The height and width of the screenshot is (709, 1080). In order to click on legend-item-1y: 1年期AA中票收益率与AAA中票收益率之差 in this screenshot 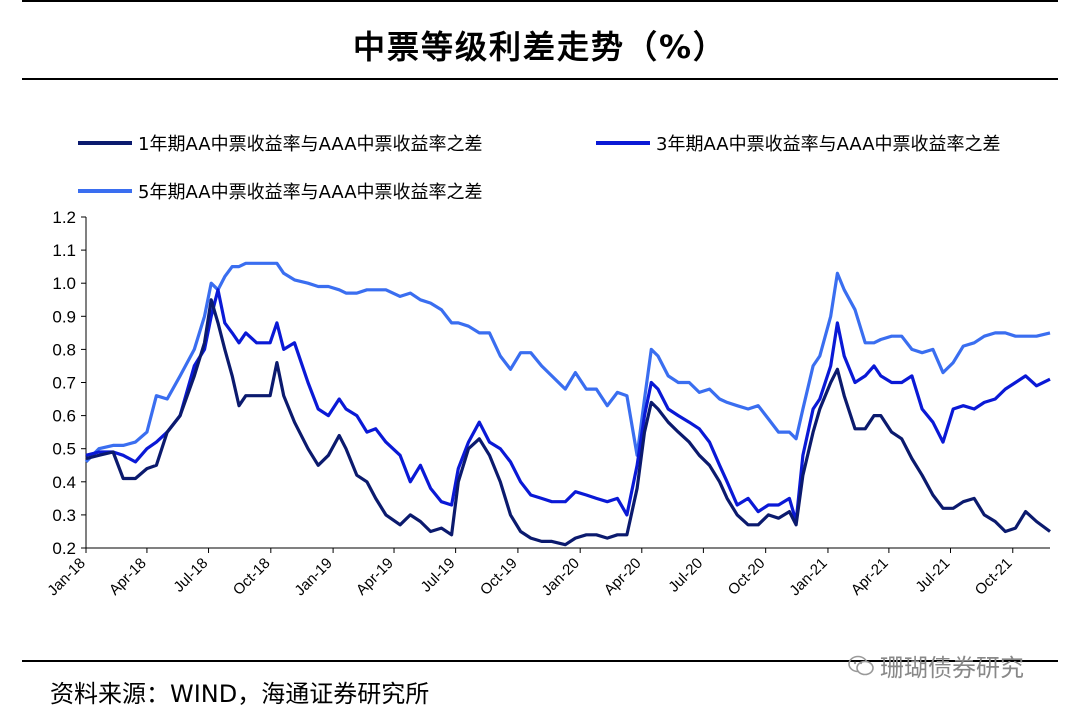, I will do `click(280, 143)`.